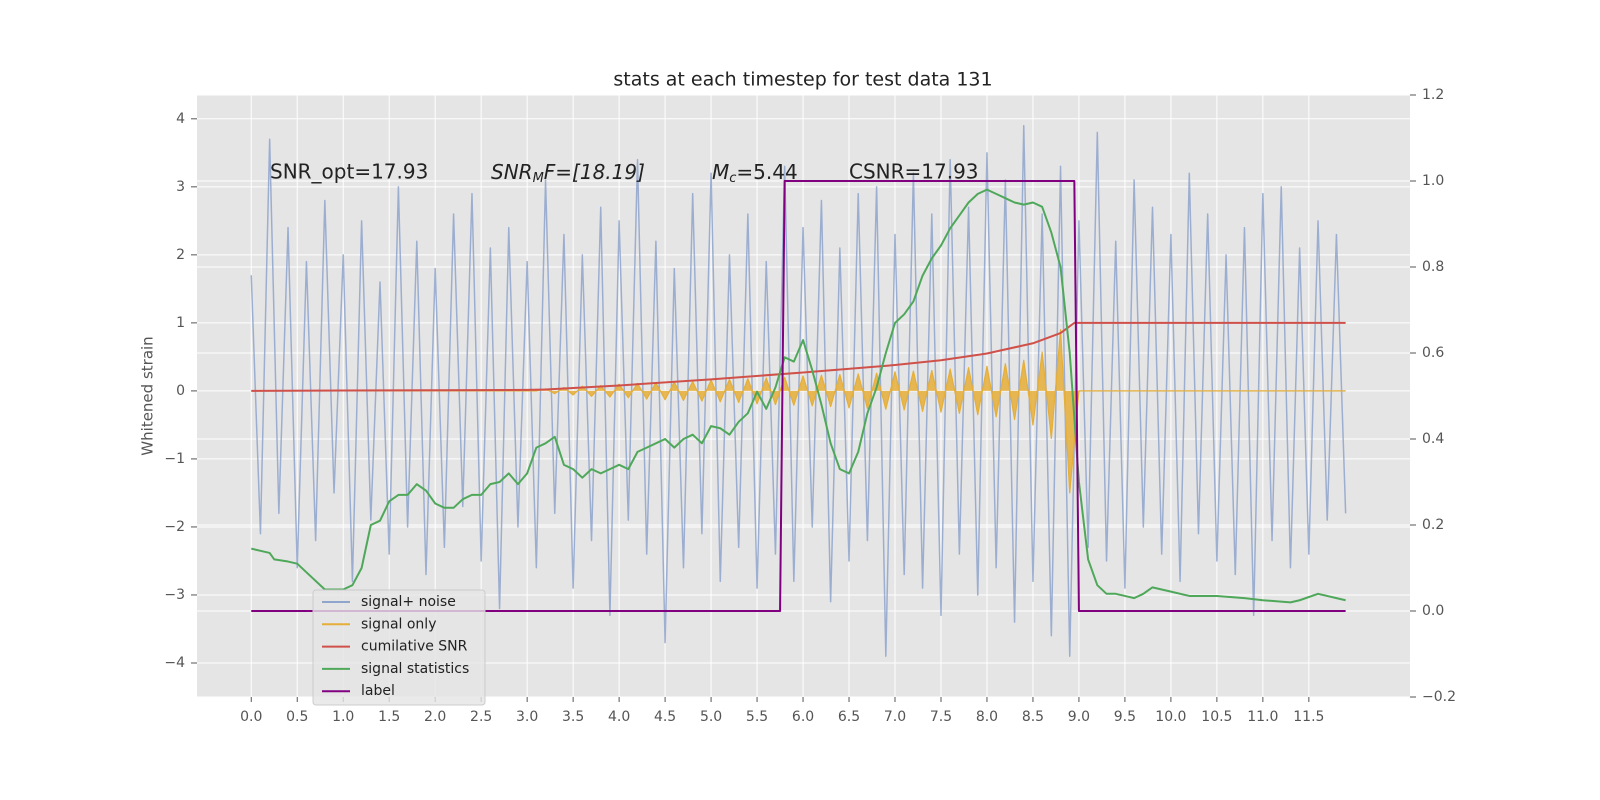 This screenshot has height=800, width=1600. Describe the element at coordinates (435, 717) in the screenshot. I see `x-tick-label: 2.0` at that location.